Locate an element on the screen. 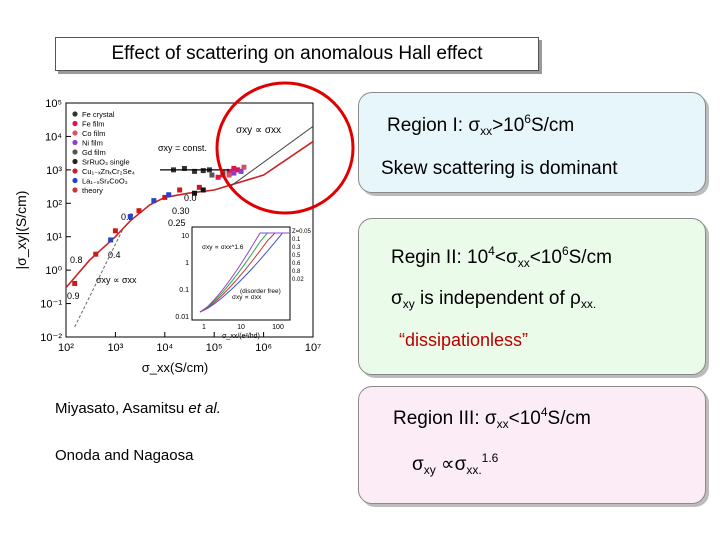 Image resolution: width=720 pixels, height=540 pixels. inset-x-tick: 1 is located at coordinates (204, 327).